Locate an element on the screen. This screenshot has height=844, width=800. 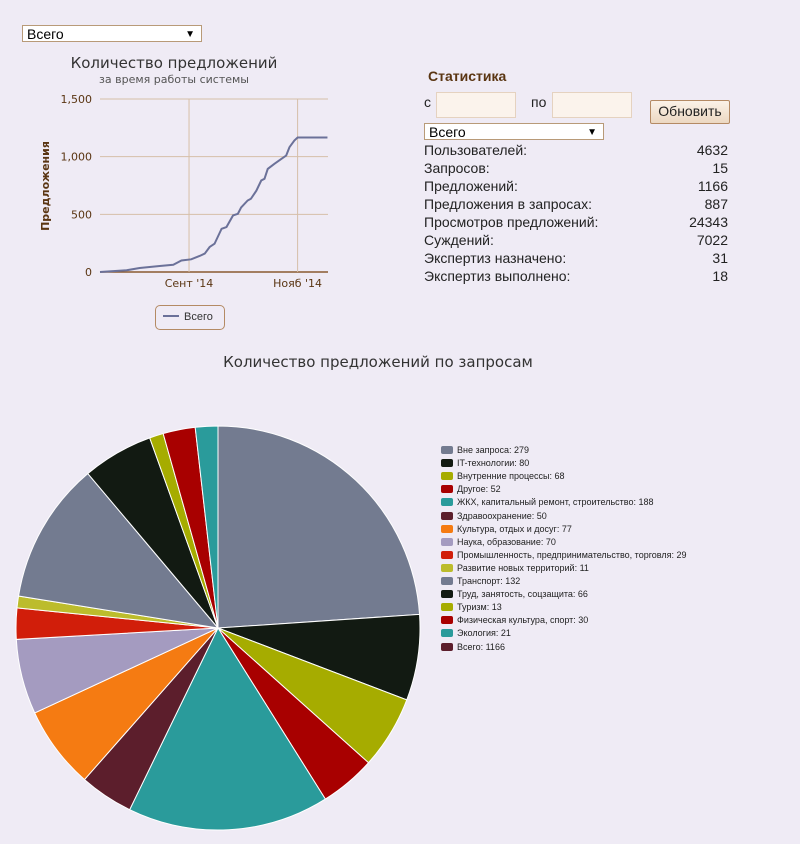
stat-row: Экспертиз выполнено: 18 is located at coordinates (576, 277).